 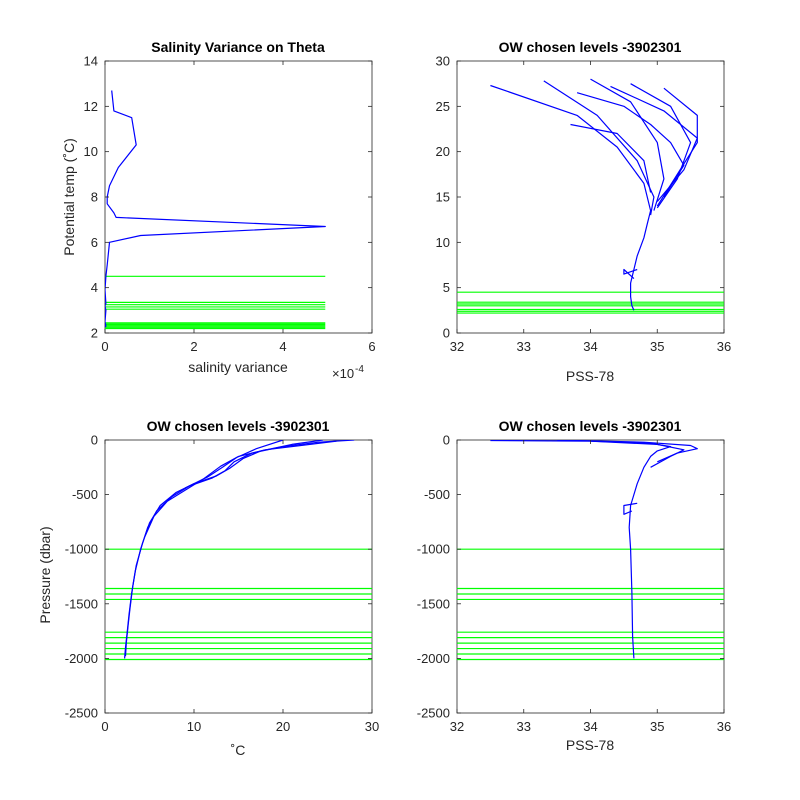 I want to click on y-tick-label: 15, so click(x=443, y=197).